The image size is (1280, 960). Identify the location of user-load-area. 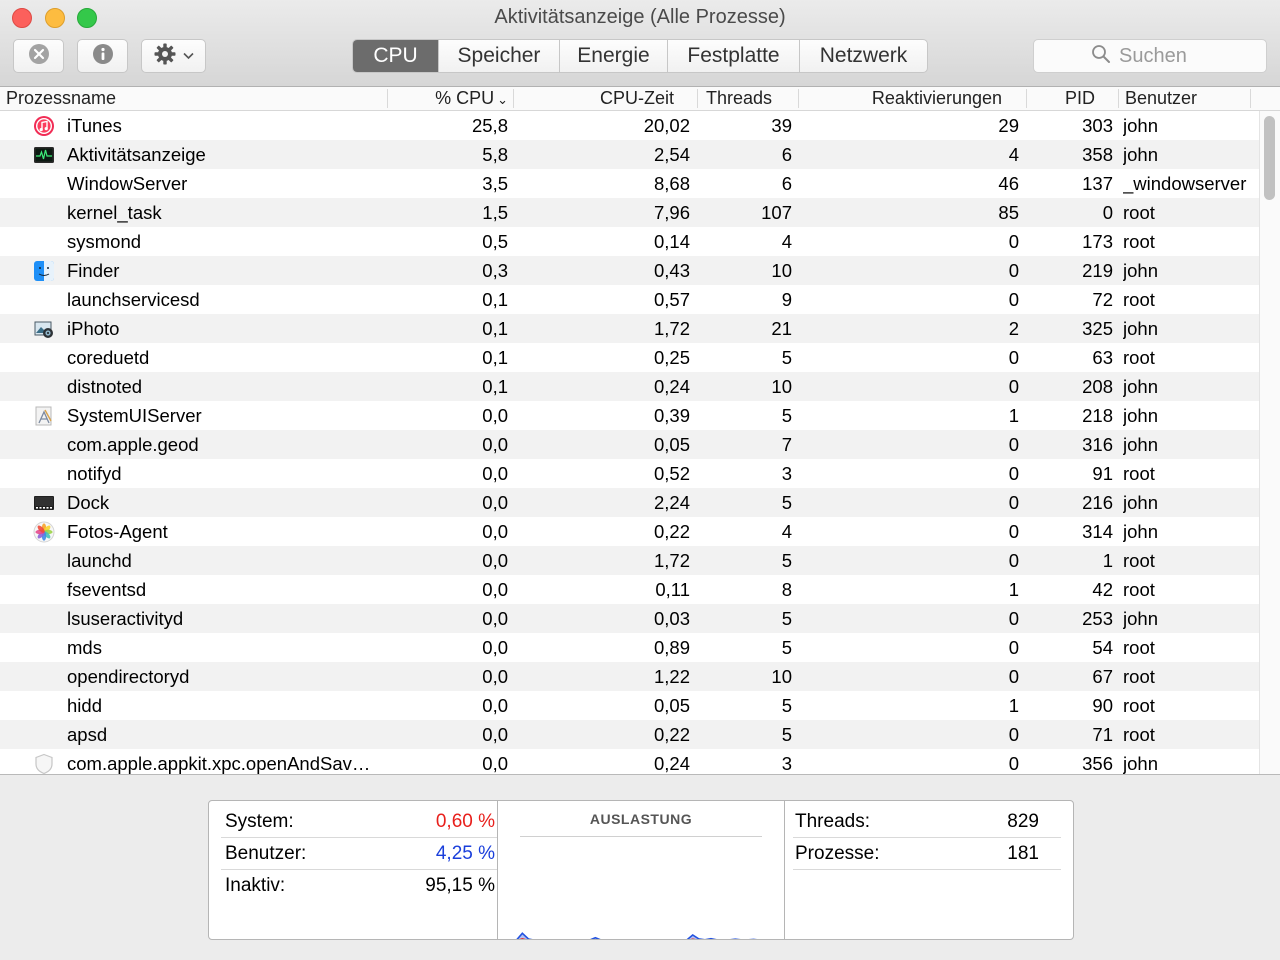
(615, 936).